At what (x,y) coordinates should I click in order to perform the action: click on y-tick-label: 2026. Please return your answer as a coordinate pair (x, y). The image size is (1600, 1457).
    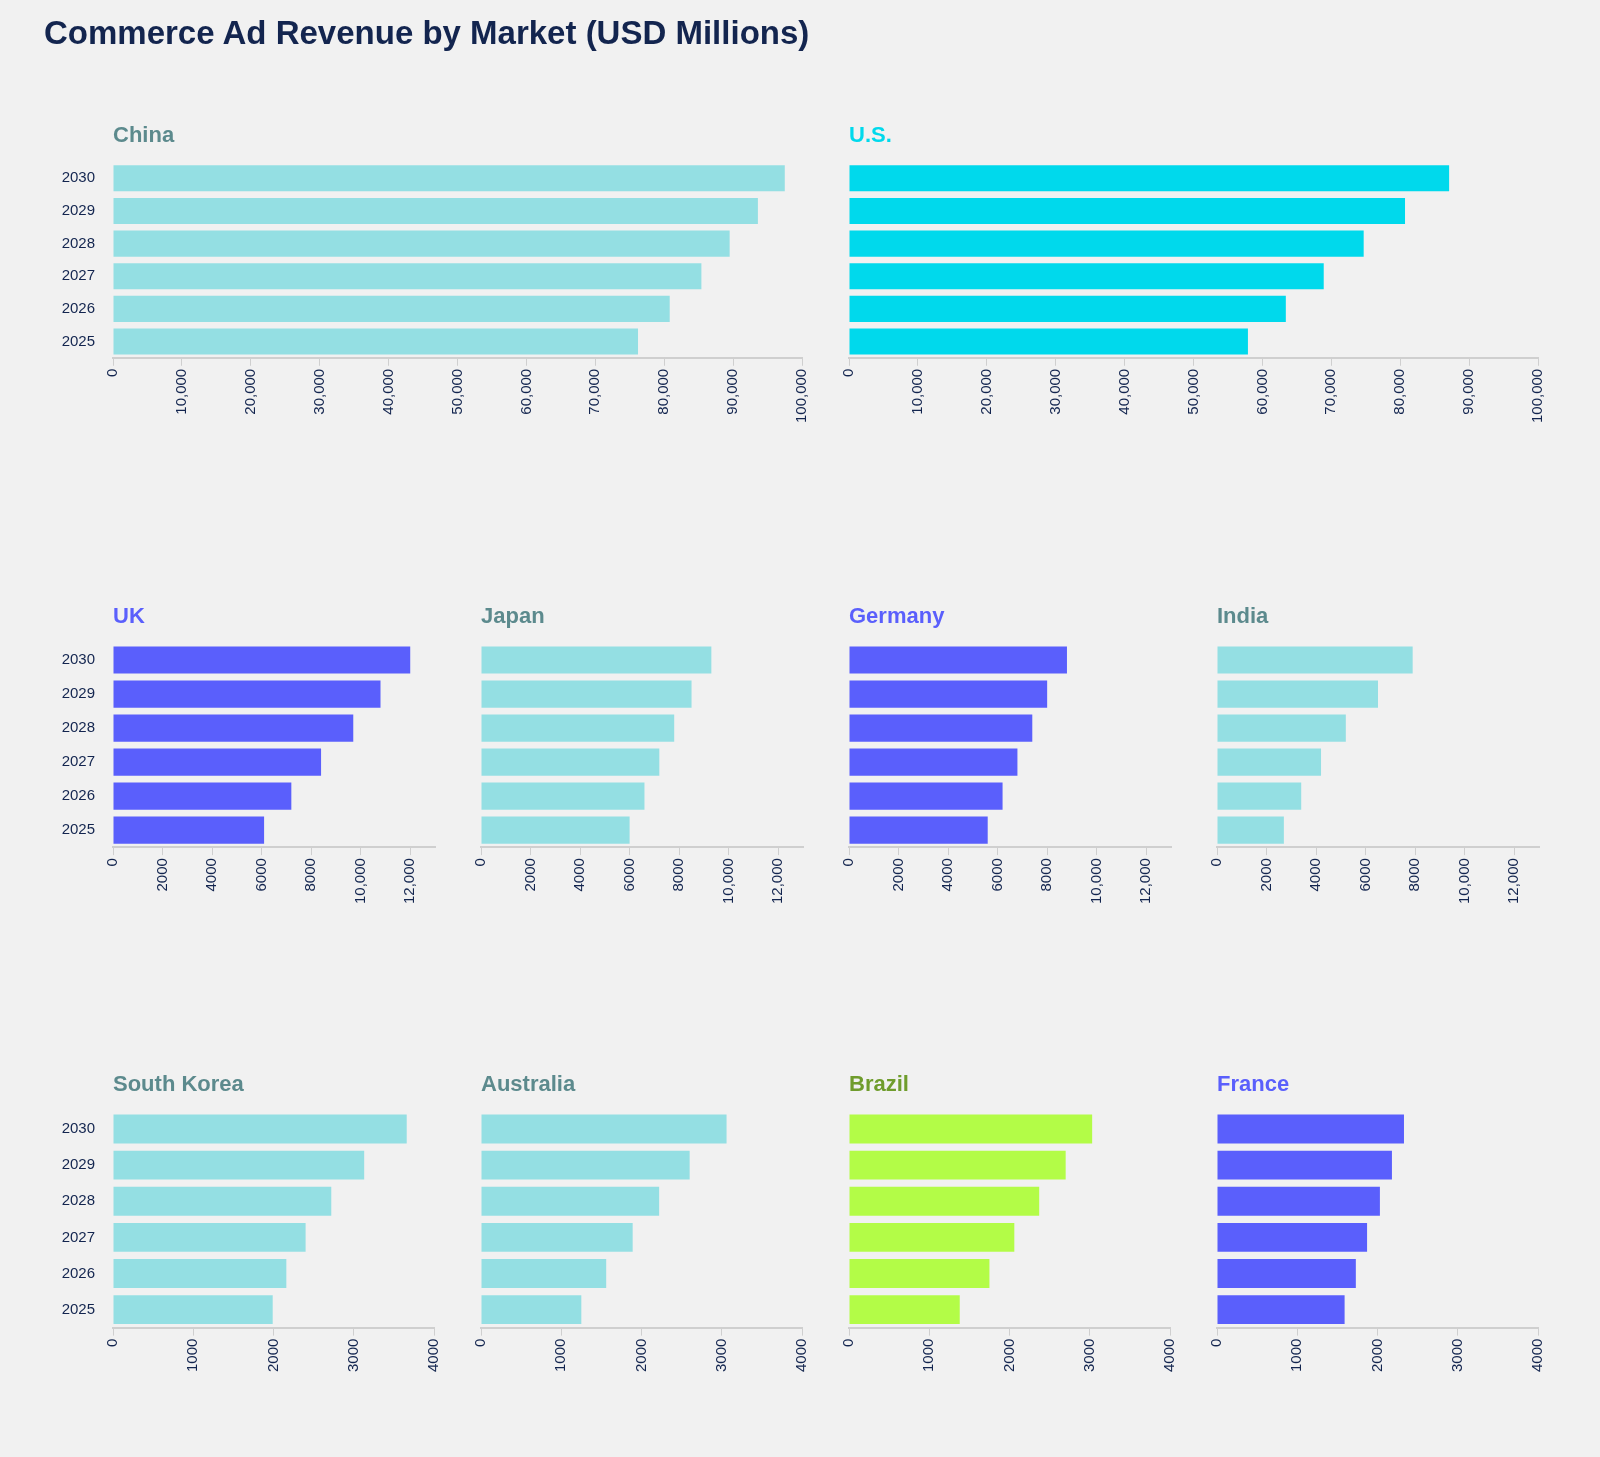
    Looking at the image, I should click on (78, 307).